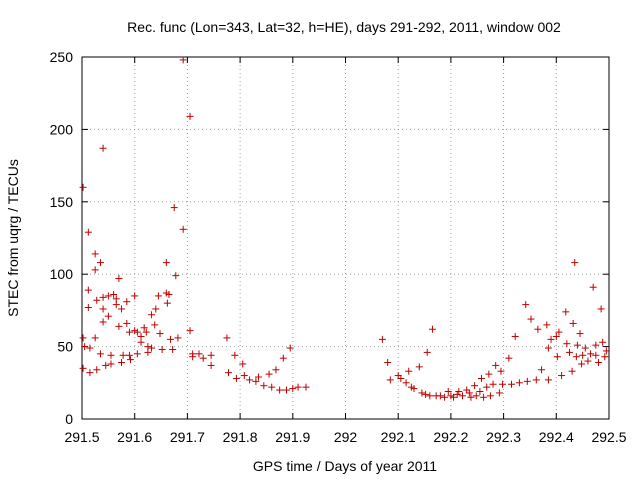 This screenshot has width=640, height=480. What do you see at coordinates (81, 437) in the screenshot?
I see `x-tick-label: 291.5` at bounding box center [81, 437].